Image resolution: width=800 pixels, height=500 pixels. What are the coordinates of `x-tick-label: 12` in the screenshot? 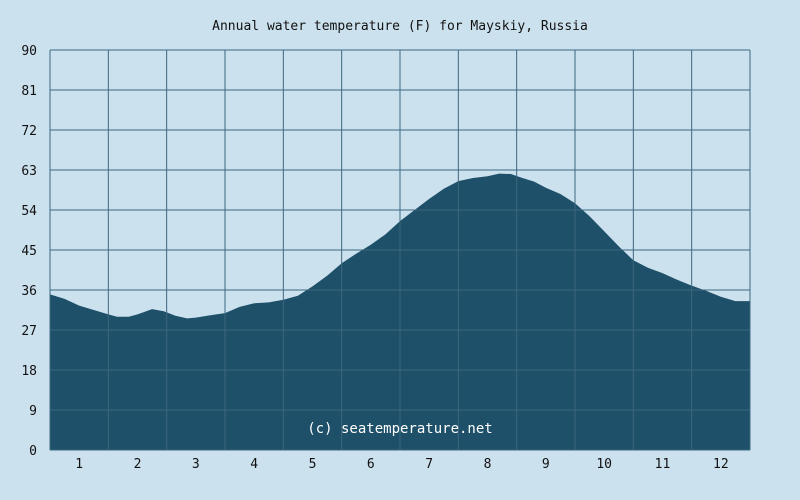 It's located at (721, 464).